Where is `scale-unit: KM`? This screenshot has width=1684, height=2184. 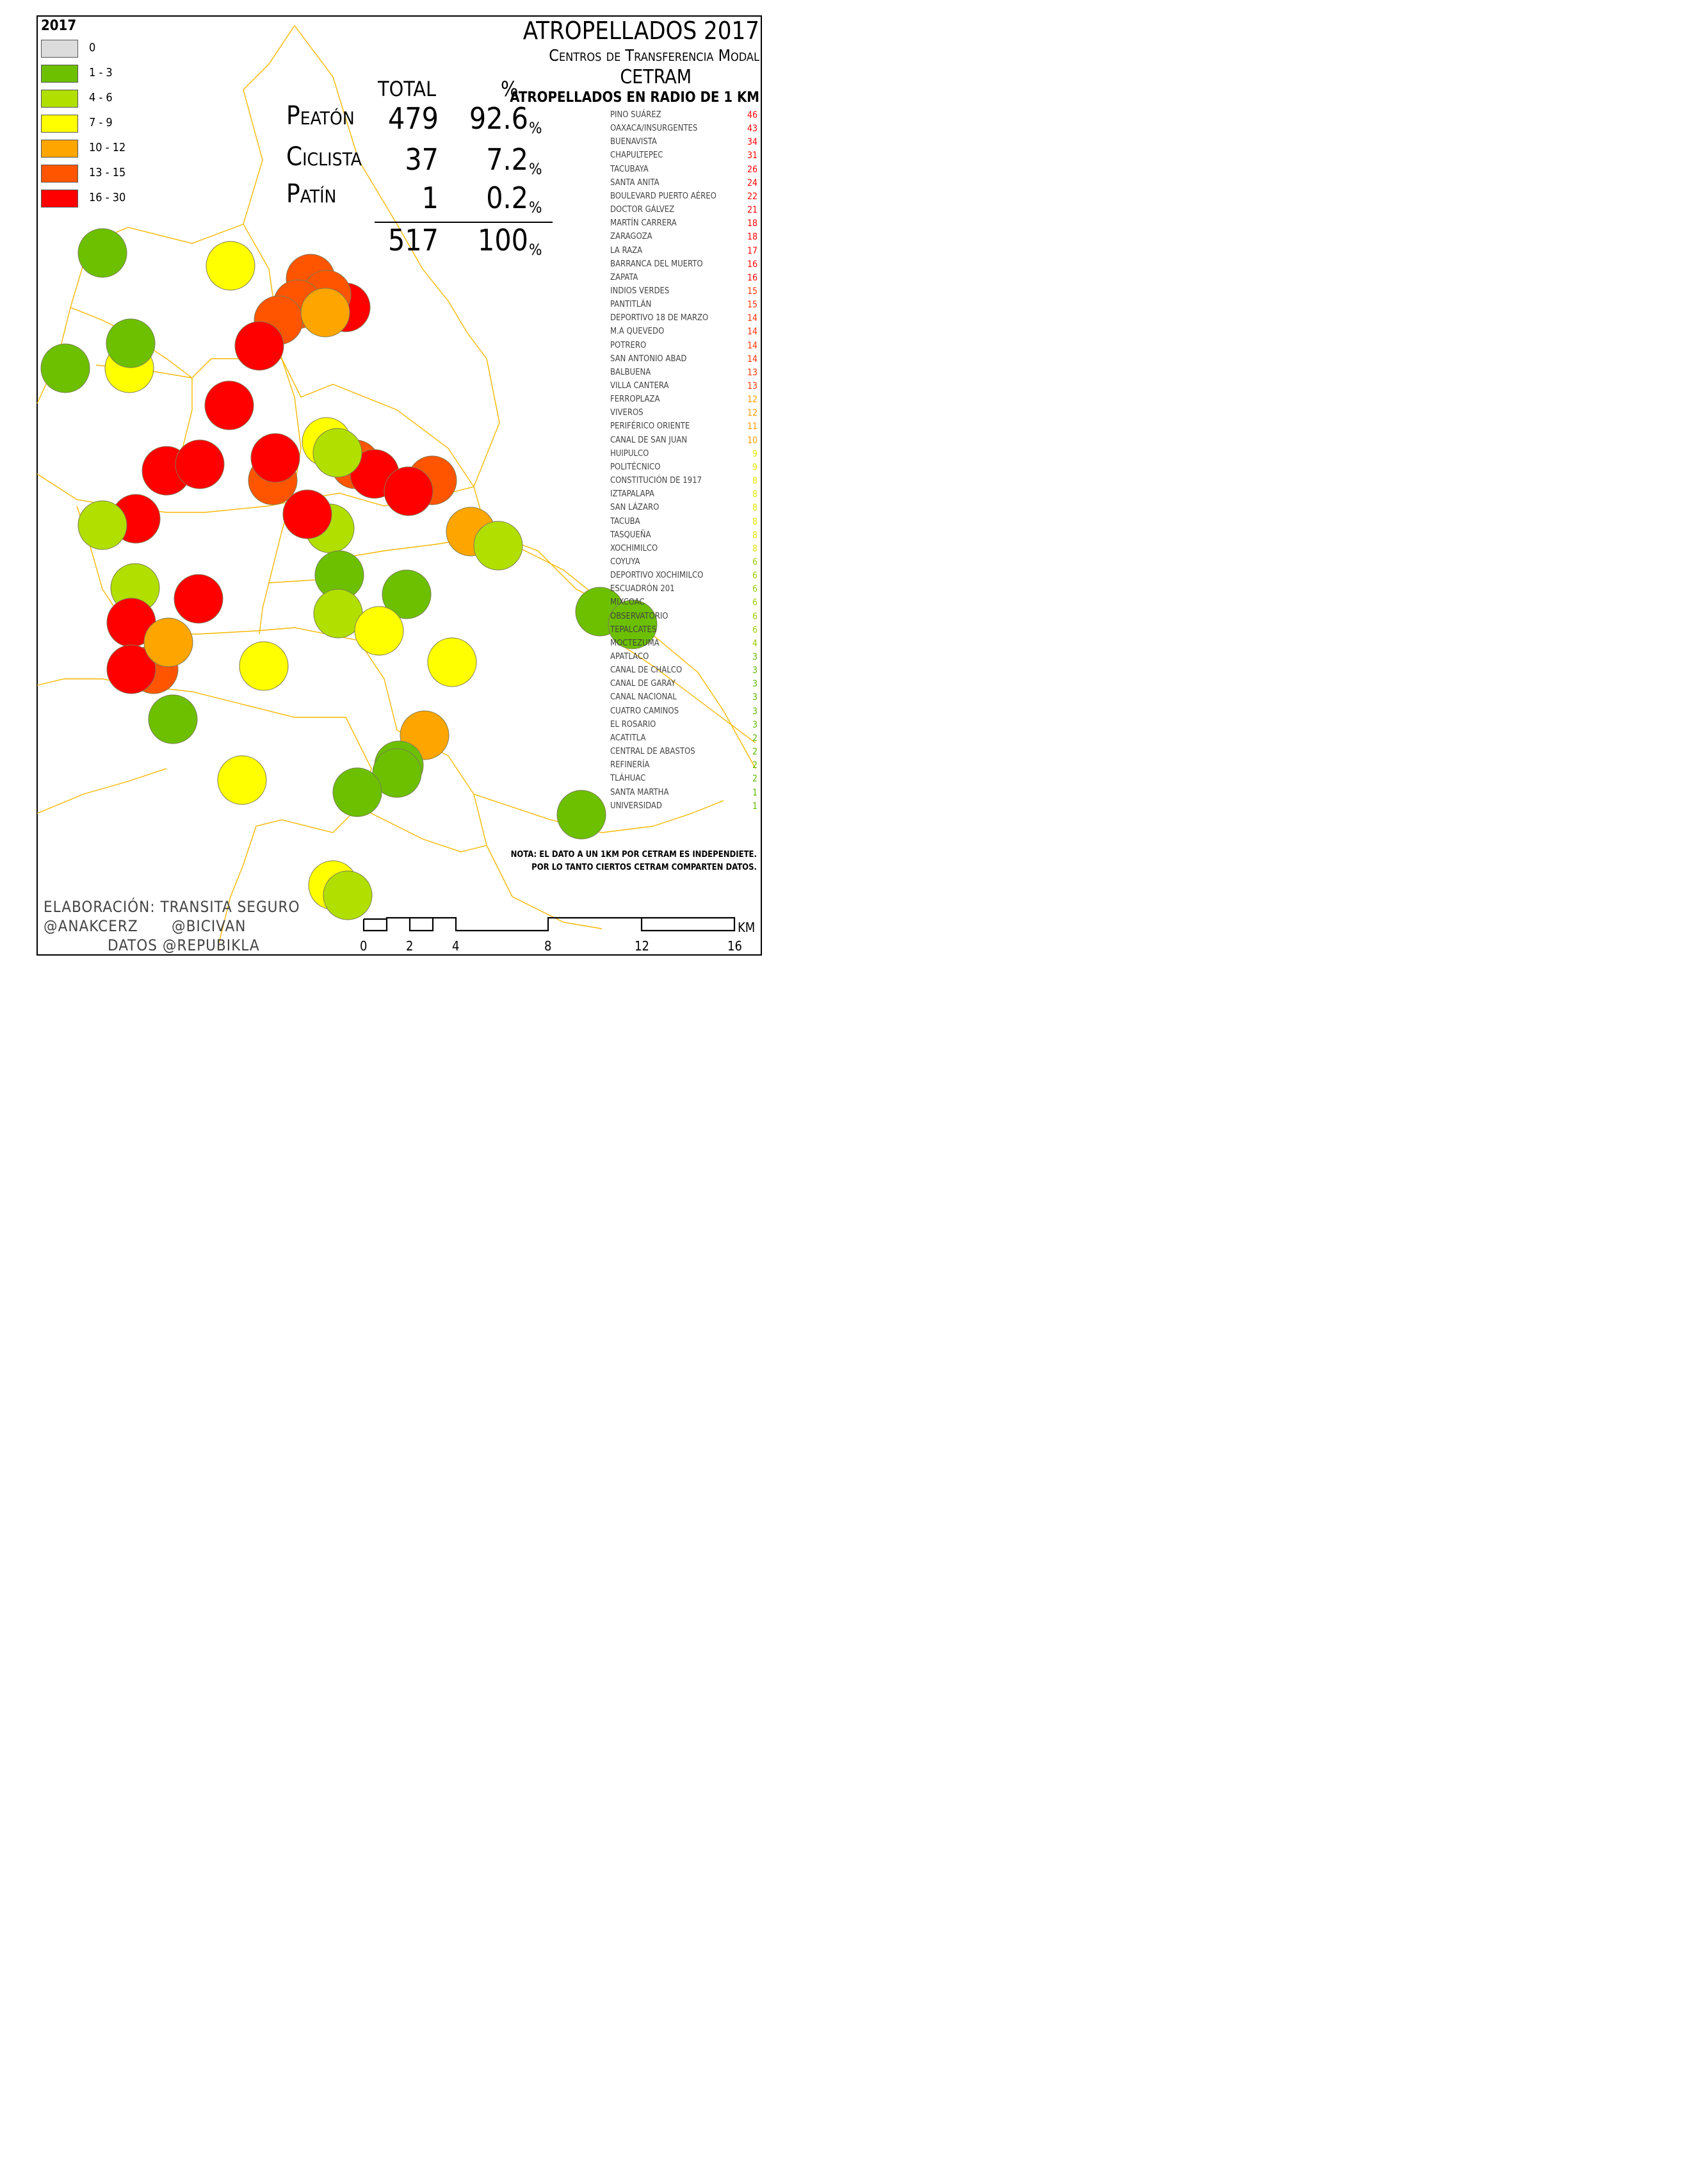 scale-unit: KM is located at coordinates (747, 927).